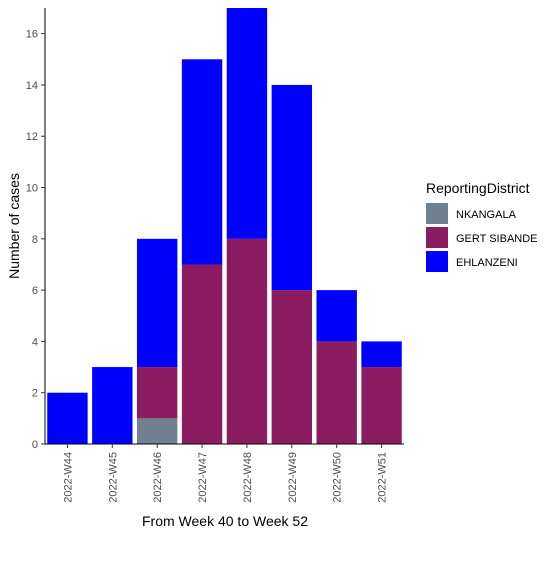 Image resolution: width=560 pixels, height=566 pixels. Describe the element at coordinates (68, 477) in the screenshot. I see `x-tick-label: 2022-W44` at that location.